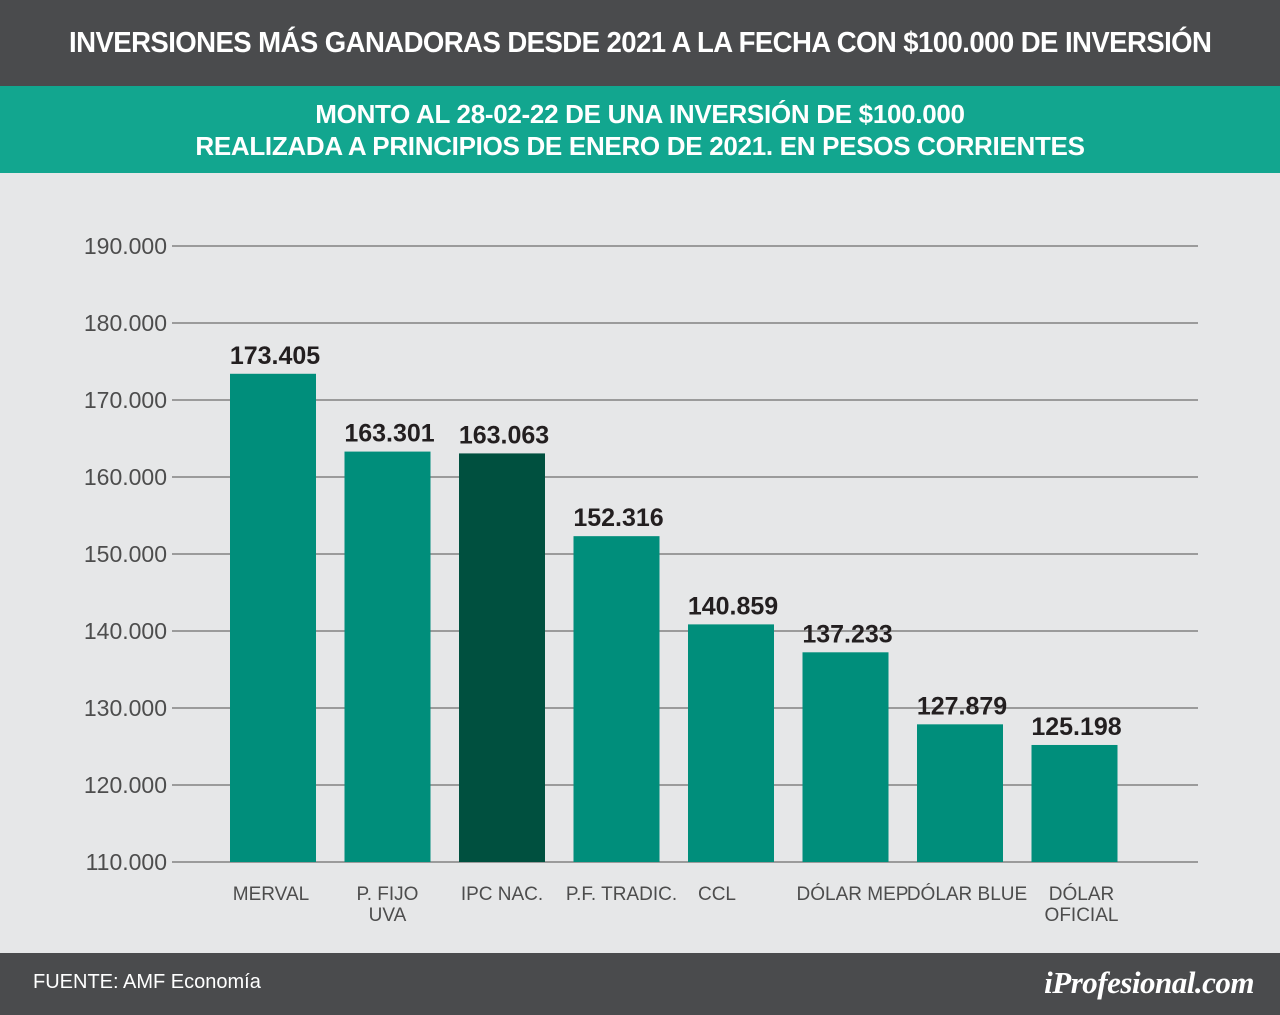 Image resolution: width=1280 pixels, height=1015 pixels. What do you see at coordinates (271, 894) in the screenshot?
I see `x-tick-label: MERVAL` at bounding box center [271, 894].